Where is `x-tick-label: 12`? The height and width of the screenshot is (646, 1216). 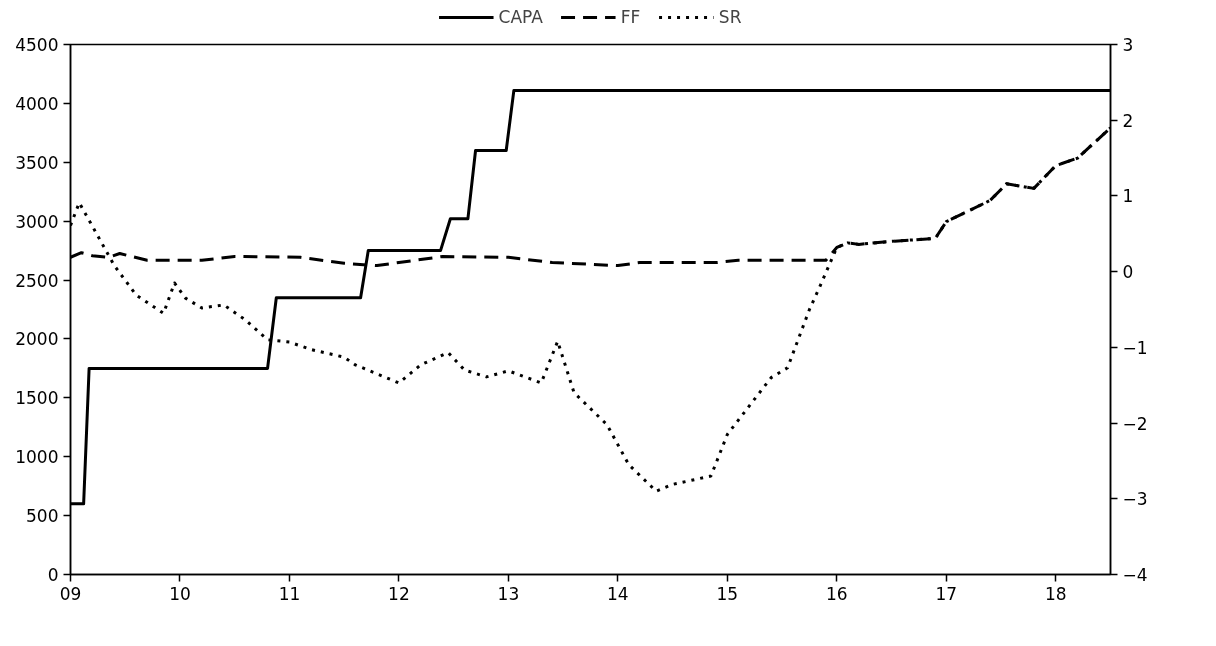 x-tick-label: 12 is located at coordinates (399, 593).